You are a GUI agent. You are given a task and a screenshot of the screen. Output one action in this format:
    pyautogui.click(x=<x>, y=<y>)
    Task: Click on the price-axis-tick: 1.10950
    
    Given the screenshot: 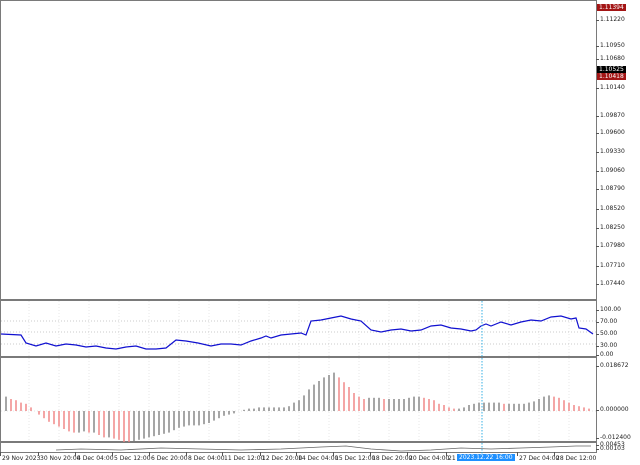 What is the action you would take?
    pyautogui.click(x=610, y=45)
    